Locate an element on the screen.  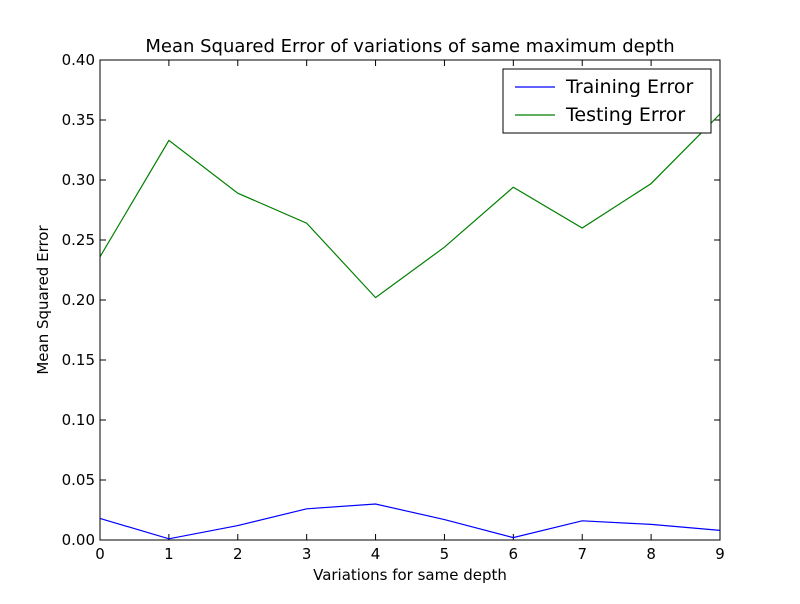
x-tick-label: 8 is located at coordinates (651, 554).